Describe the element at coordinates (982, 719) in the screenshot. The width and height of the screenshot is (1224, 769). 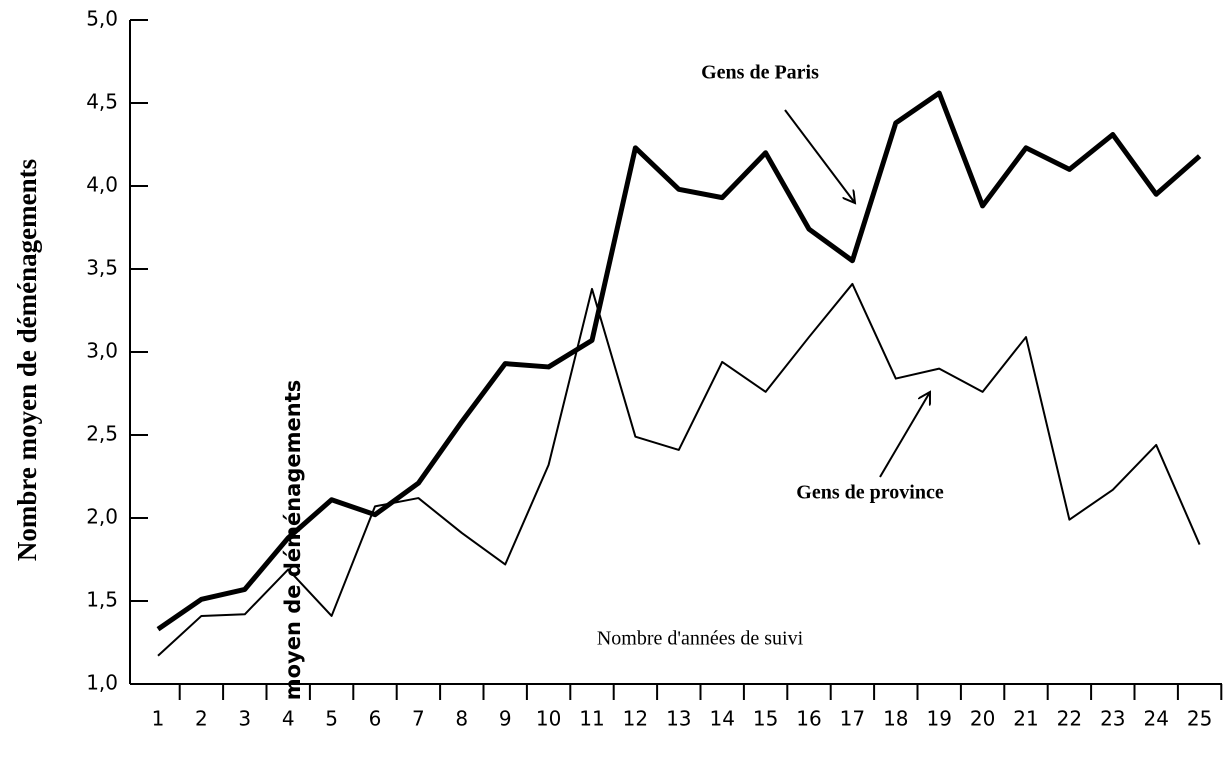
I see `x-tick-label: 20` at that location.